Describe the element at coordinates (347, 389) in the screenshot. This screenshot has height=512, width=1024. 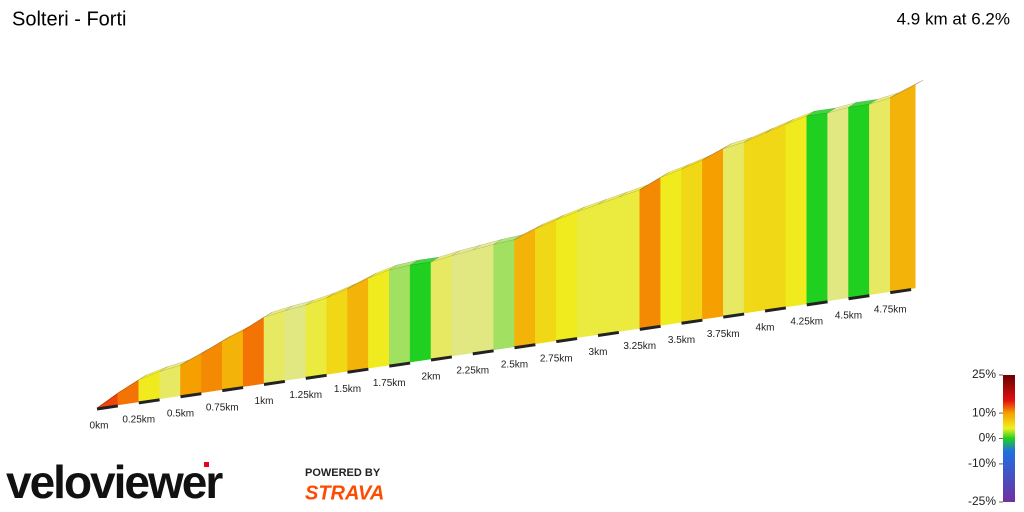
I see `x-tick-label: 1.5km` at that location.